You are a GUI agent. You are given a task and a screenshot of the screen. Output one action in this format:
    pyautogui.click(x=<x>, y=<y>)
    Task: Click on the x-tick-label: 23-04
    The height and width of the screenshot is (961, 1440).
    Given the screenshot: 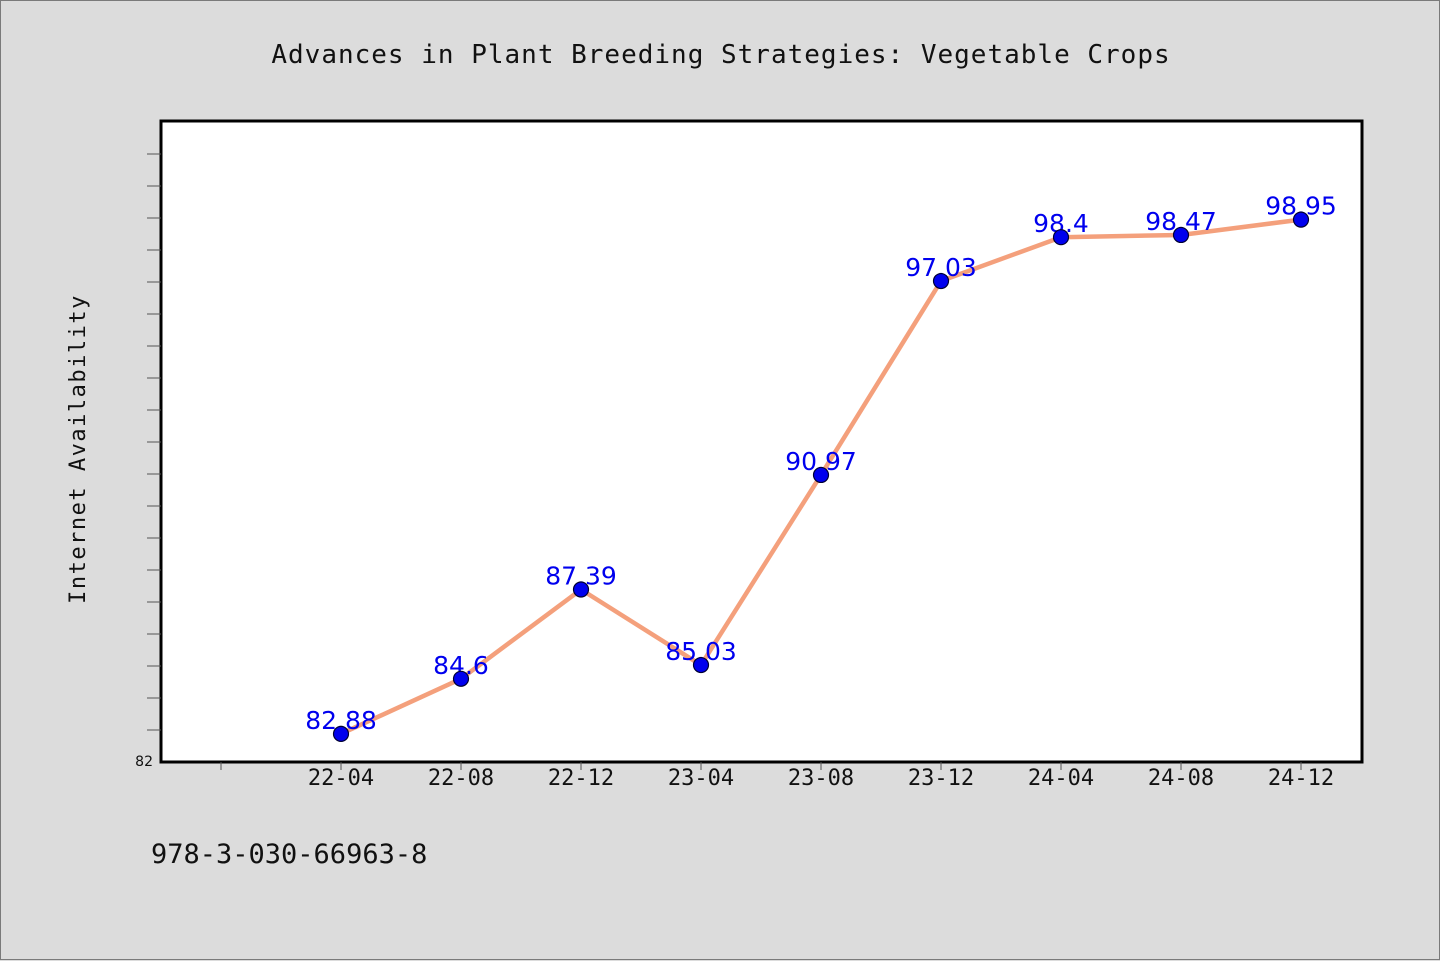 What is the action you would take?
    pyautogui.click(x=701, y=778)
    